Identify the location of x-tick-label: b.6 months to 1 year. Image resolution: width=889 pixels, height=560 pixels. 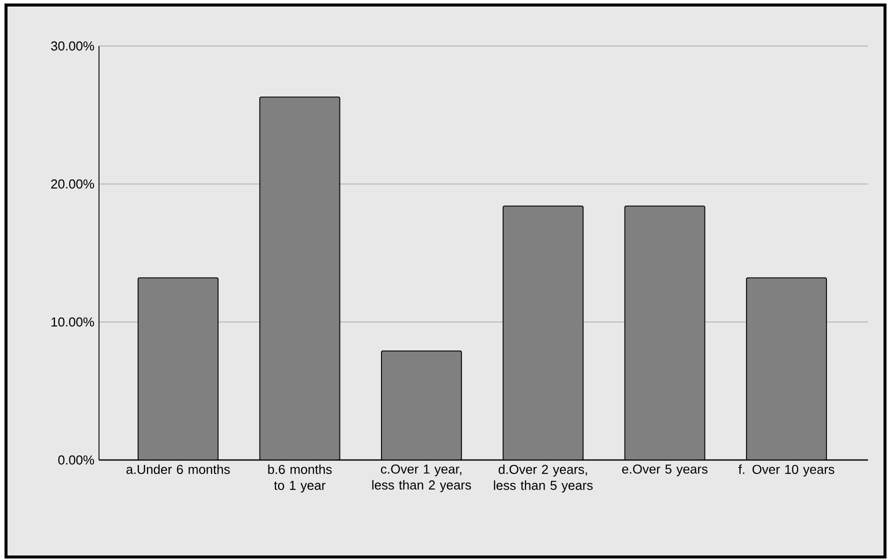
(300, 478).